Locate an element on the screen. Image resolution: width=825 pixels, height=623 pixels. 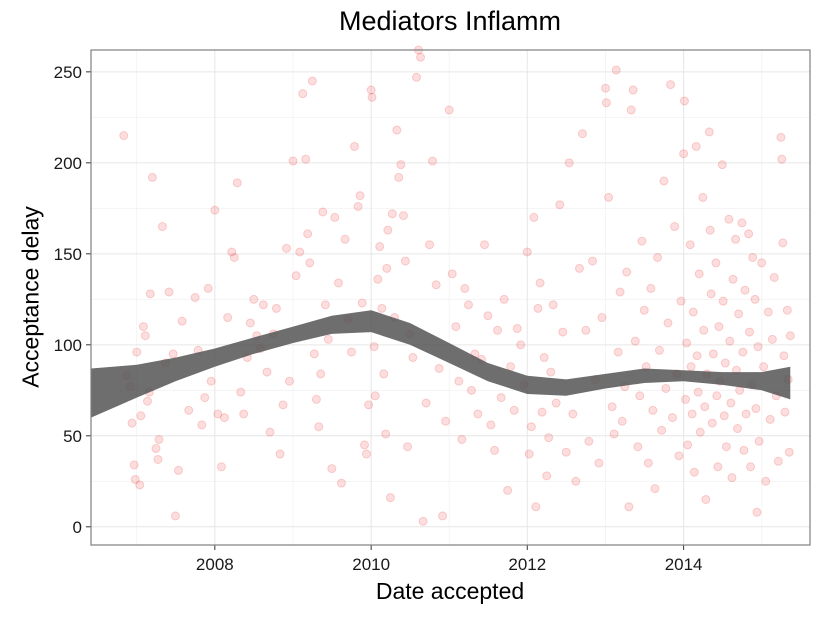
x-axis-label: Date accepted is located at coordinates (450, 591).